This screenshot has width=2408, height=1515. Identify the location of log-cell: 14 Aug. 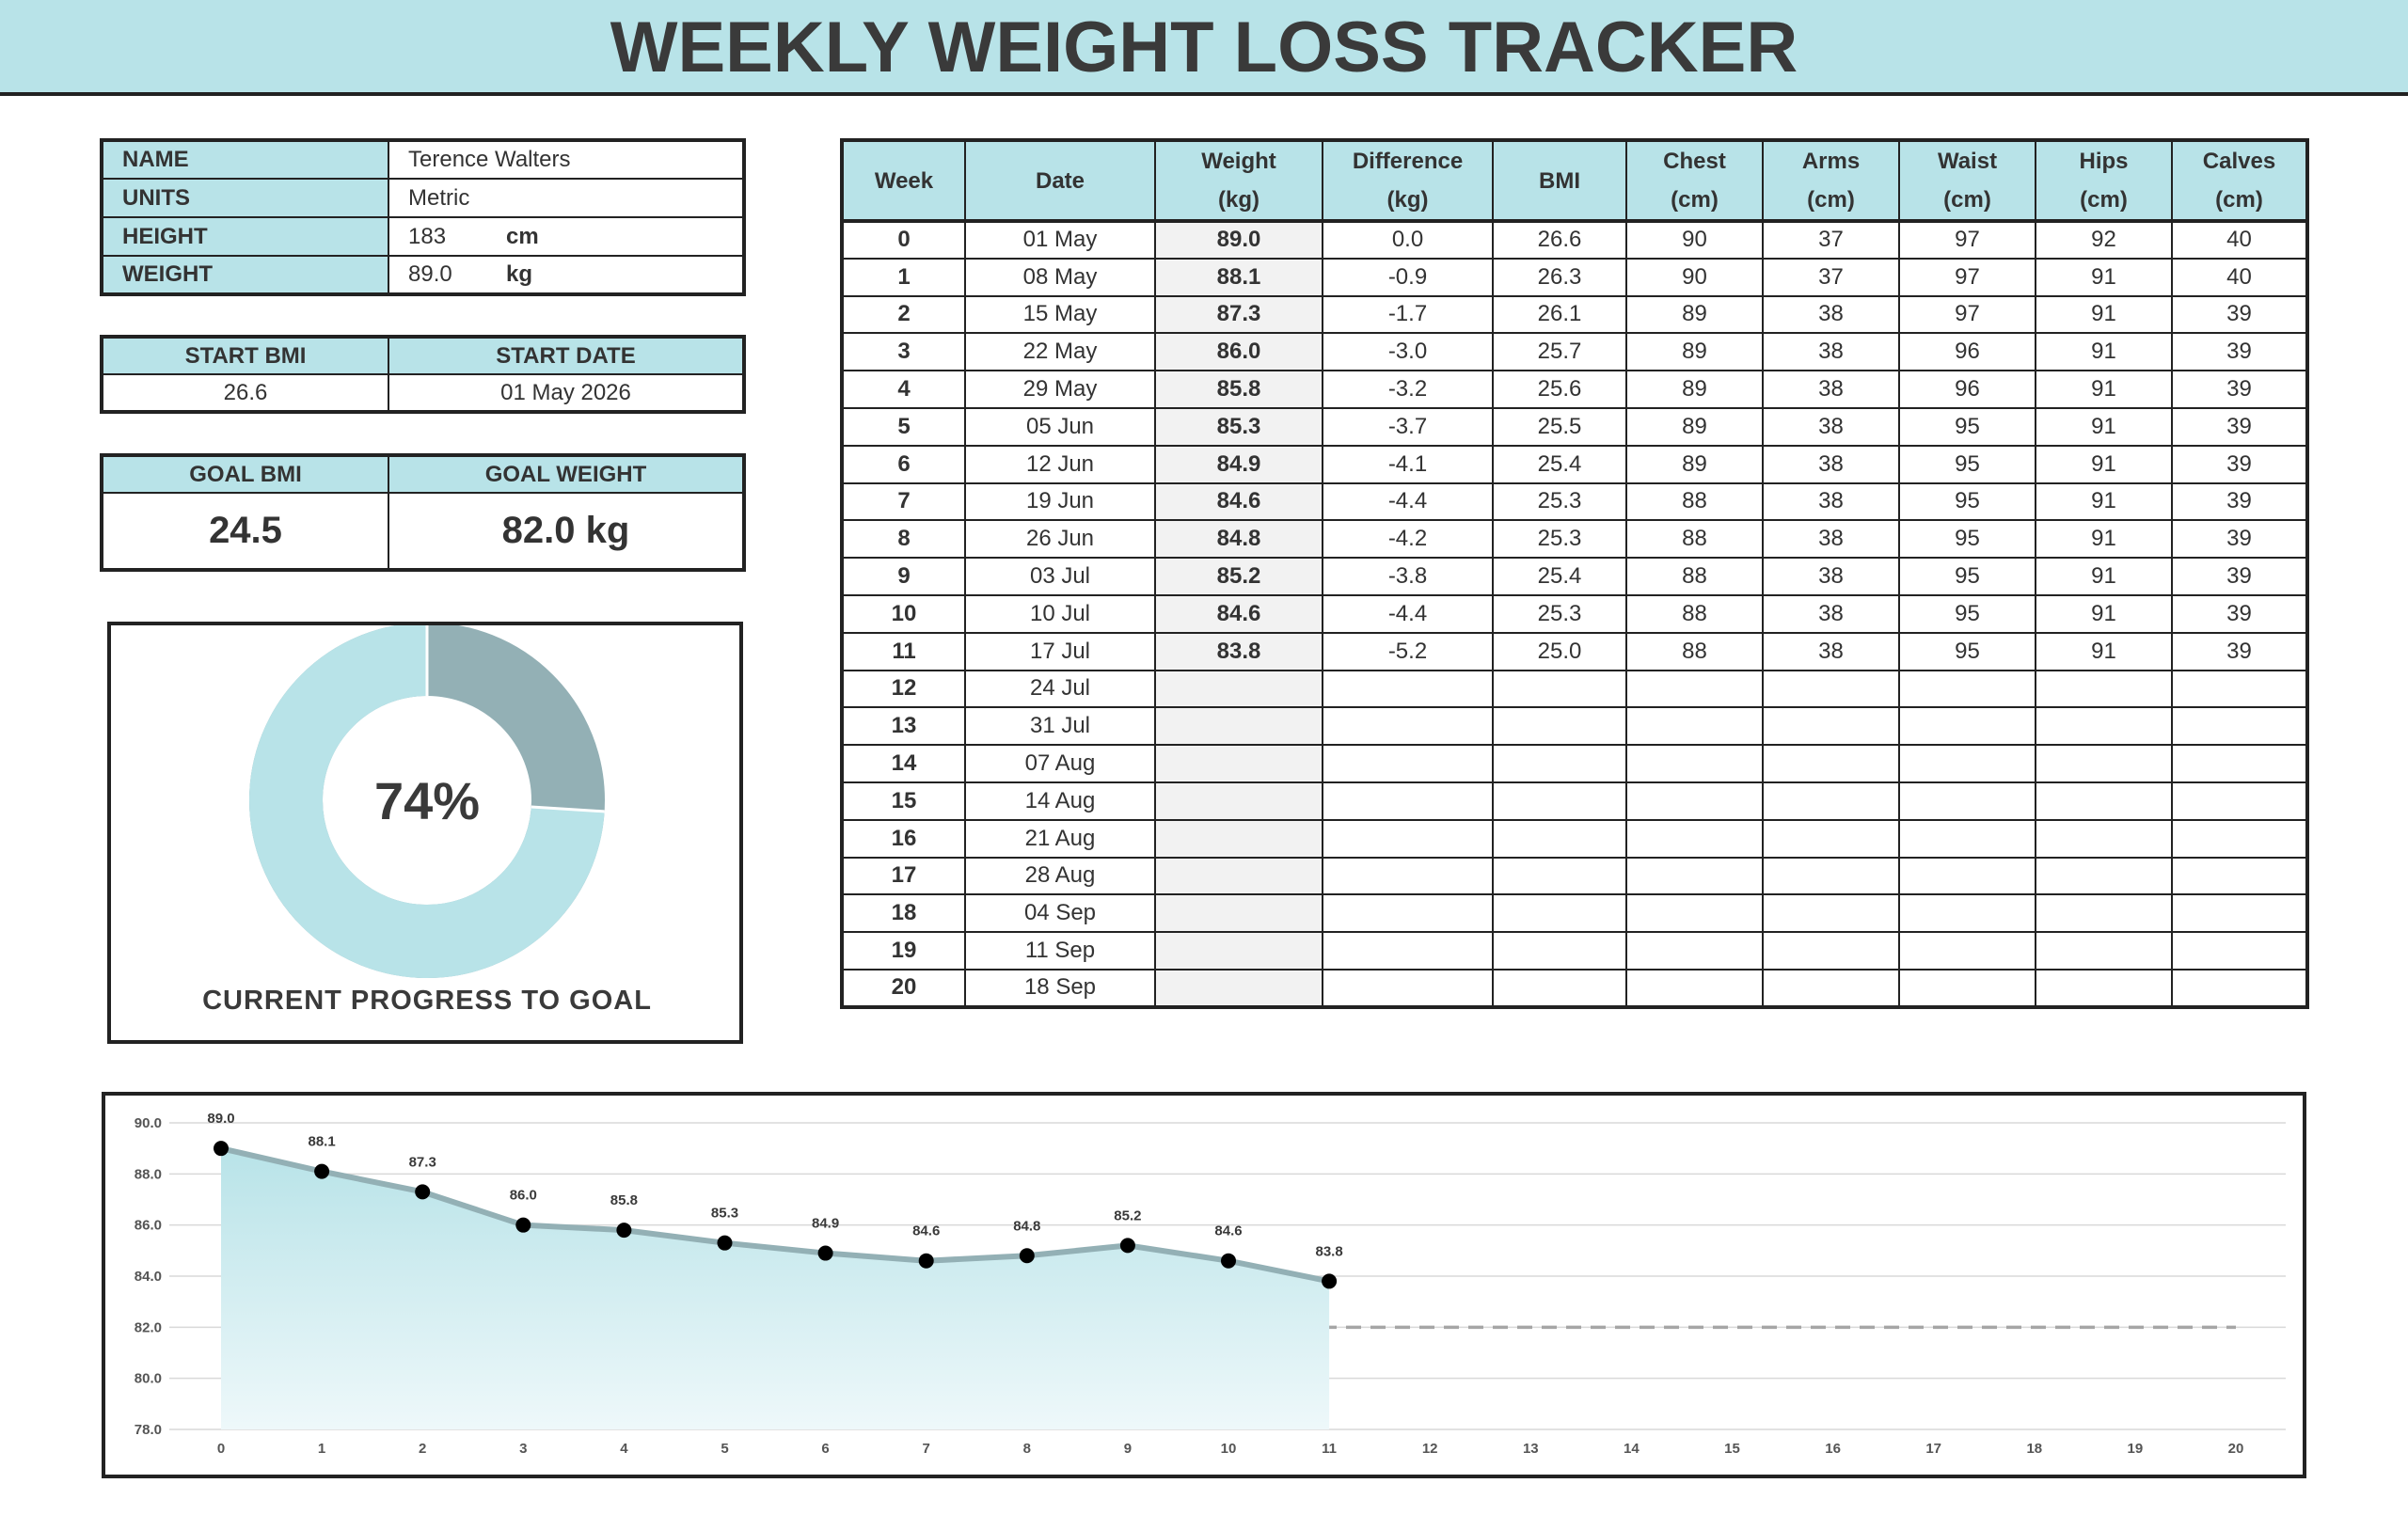
(1060, 801).